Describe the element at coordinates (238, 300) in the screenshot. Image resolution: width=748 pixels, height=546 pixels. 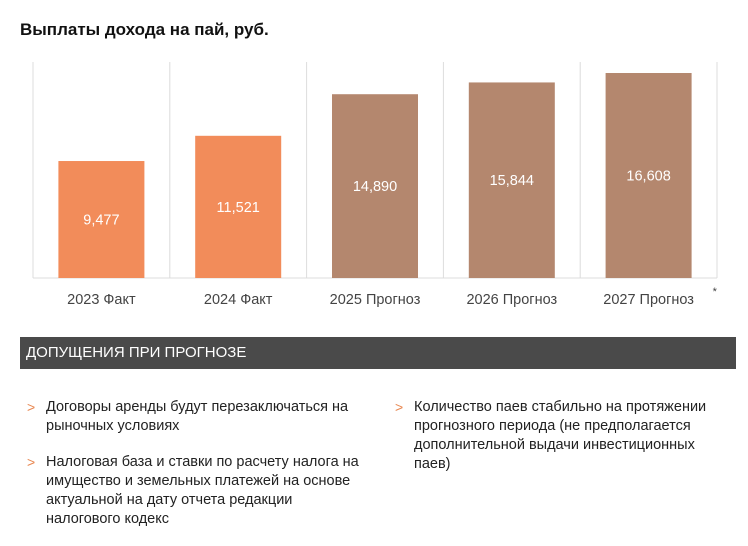
I see `x-tick-label: 2024 Факт` at that location.